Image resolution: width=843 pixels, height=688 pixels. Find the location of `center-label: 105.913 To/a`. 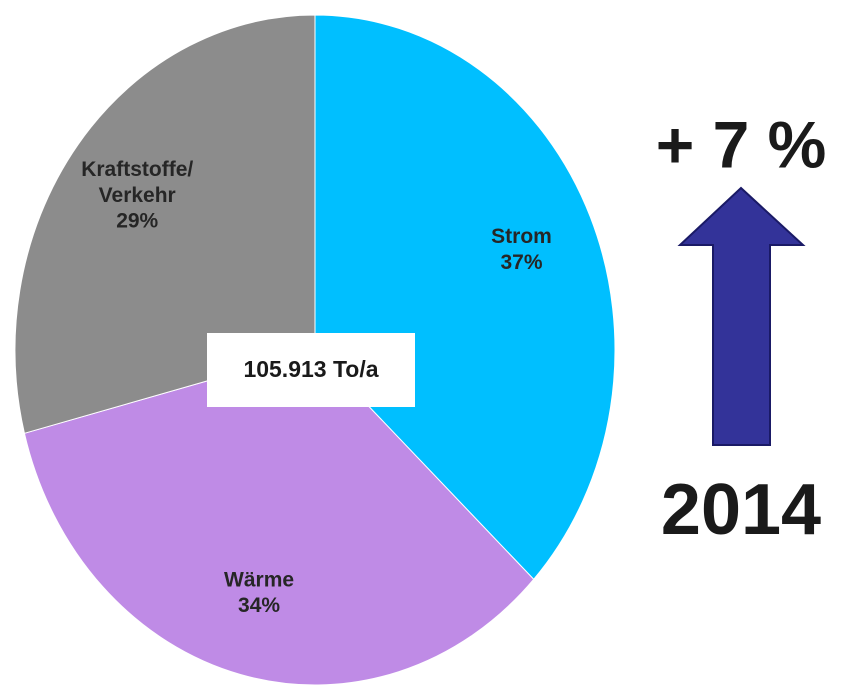

center-label: 105.913 To/a is located at coordinates (310, 369).